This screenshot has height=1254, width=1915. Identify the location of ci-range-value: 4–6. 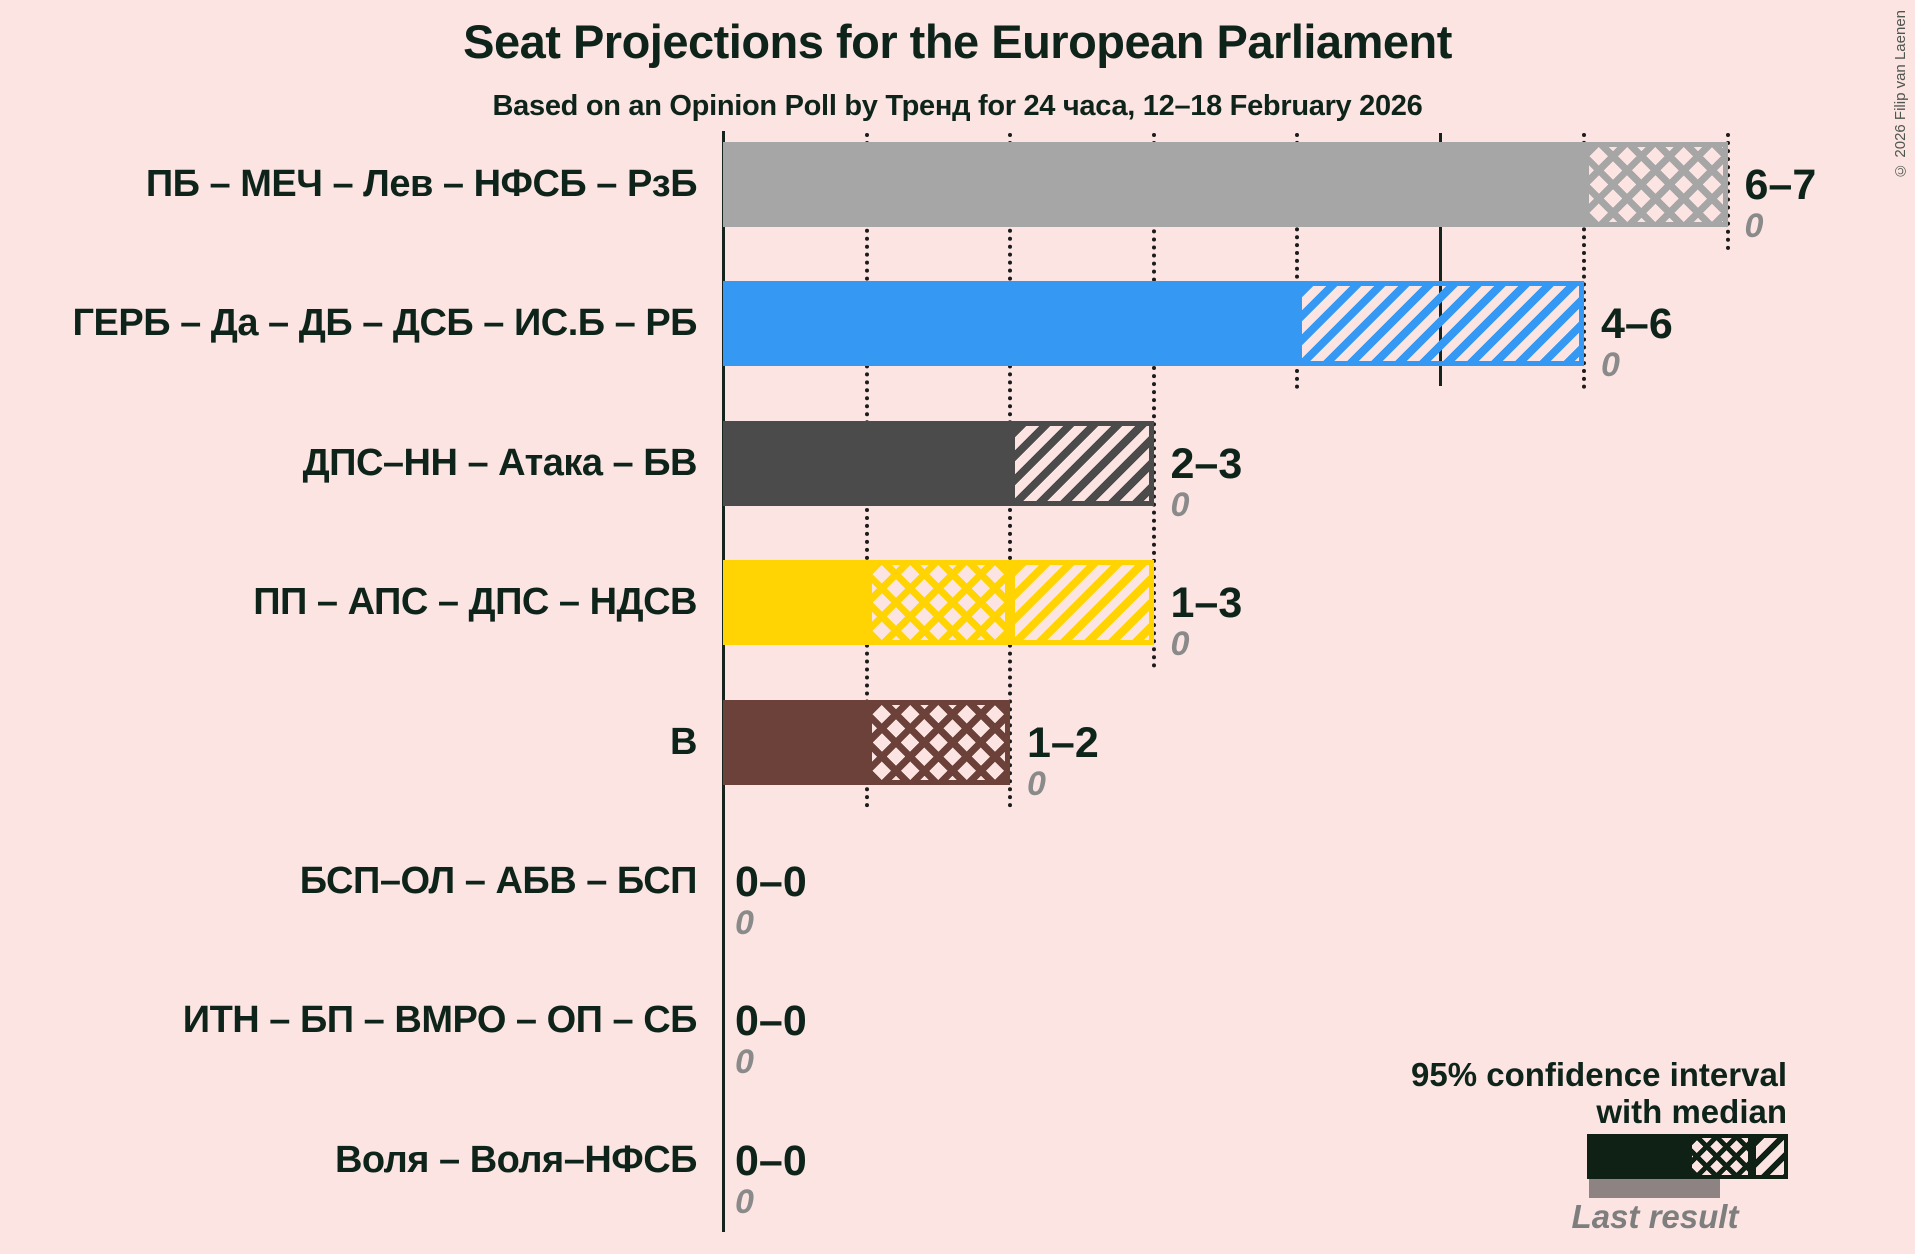
(1637, 324).